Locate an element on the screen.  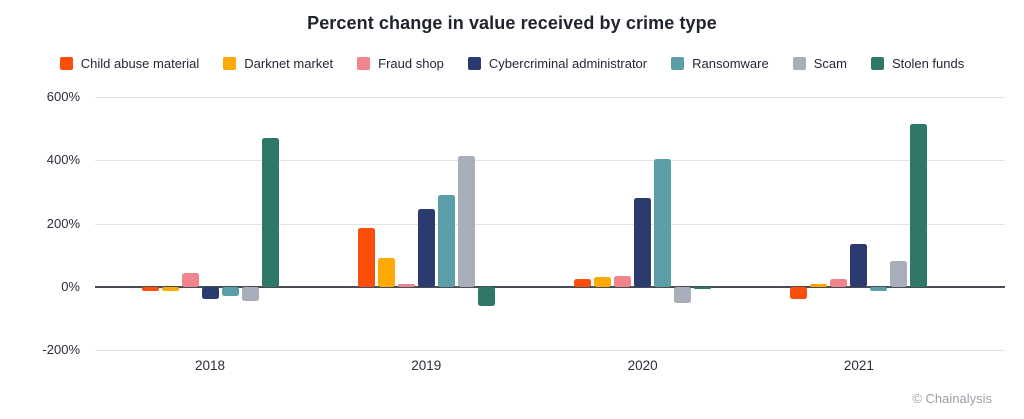
legend-item: Cybercriminal administrator is located at coordinates (557, 63).